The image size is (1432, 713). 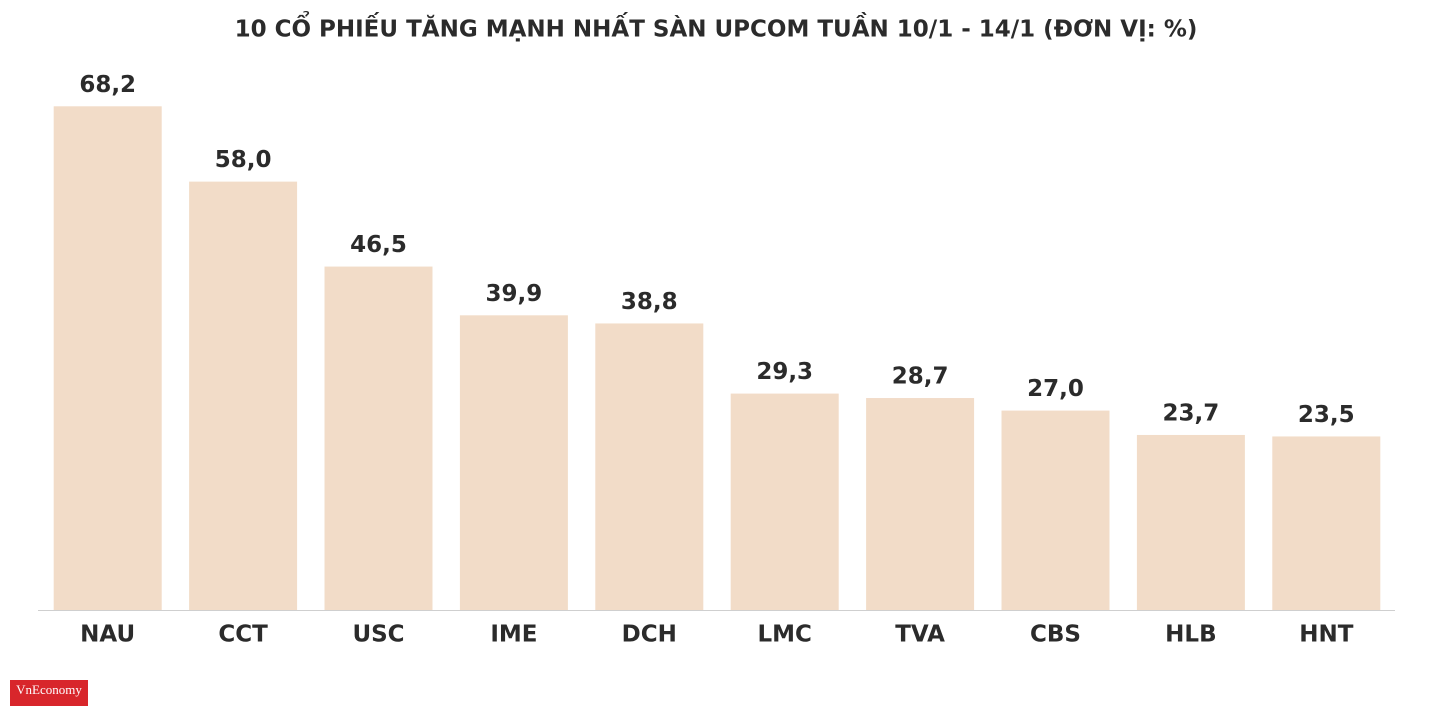 I want to click on x-tick-label: IME, so click(x=513, y=635).